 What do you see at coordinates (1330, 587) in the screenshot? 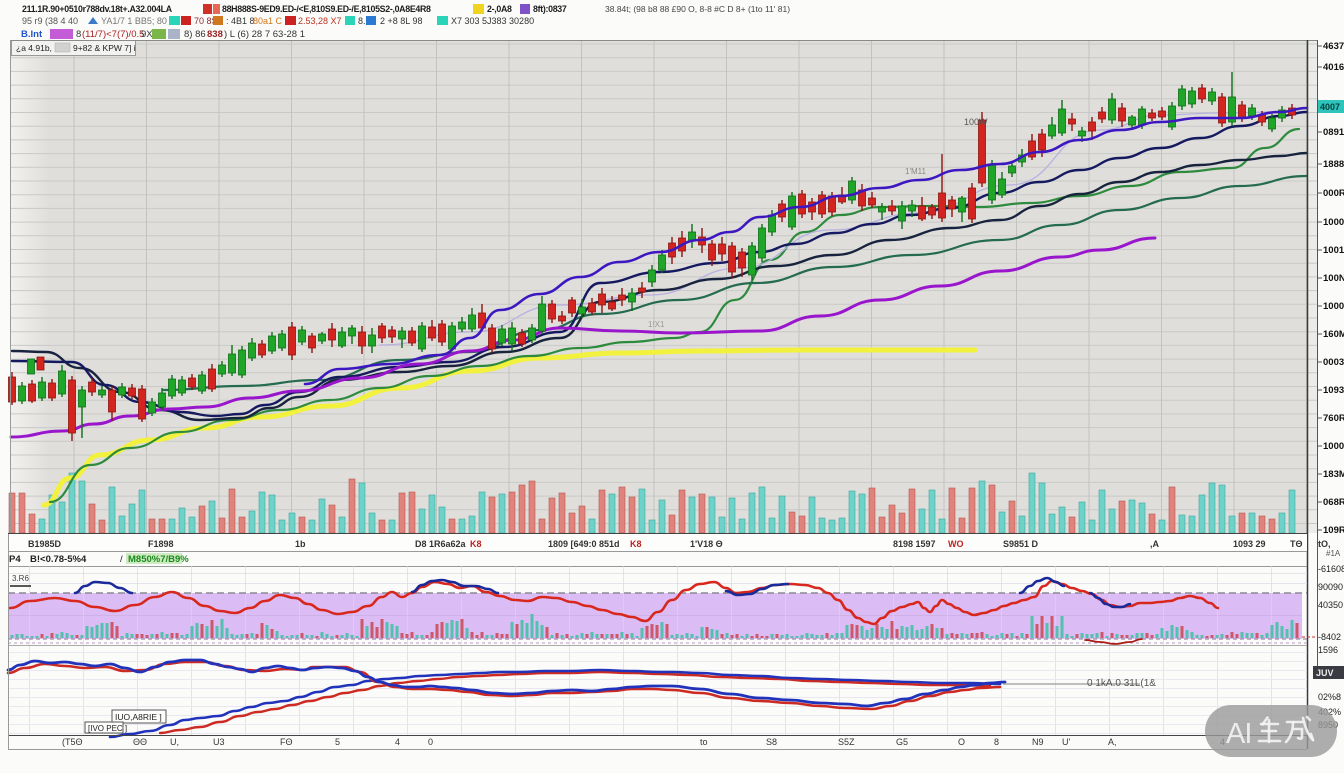
I see `svg-text: 90090` at bounding box center [1330, 587].